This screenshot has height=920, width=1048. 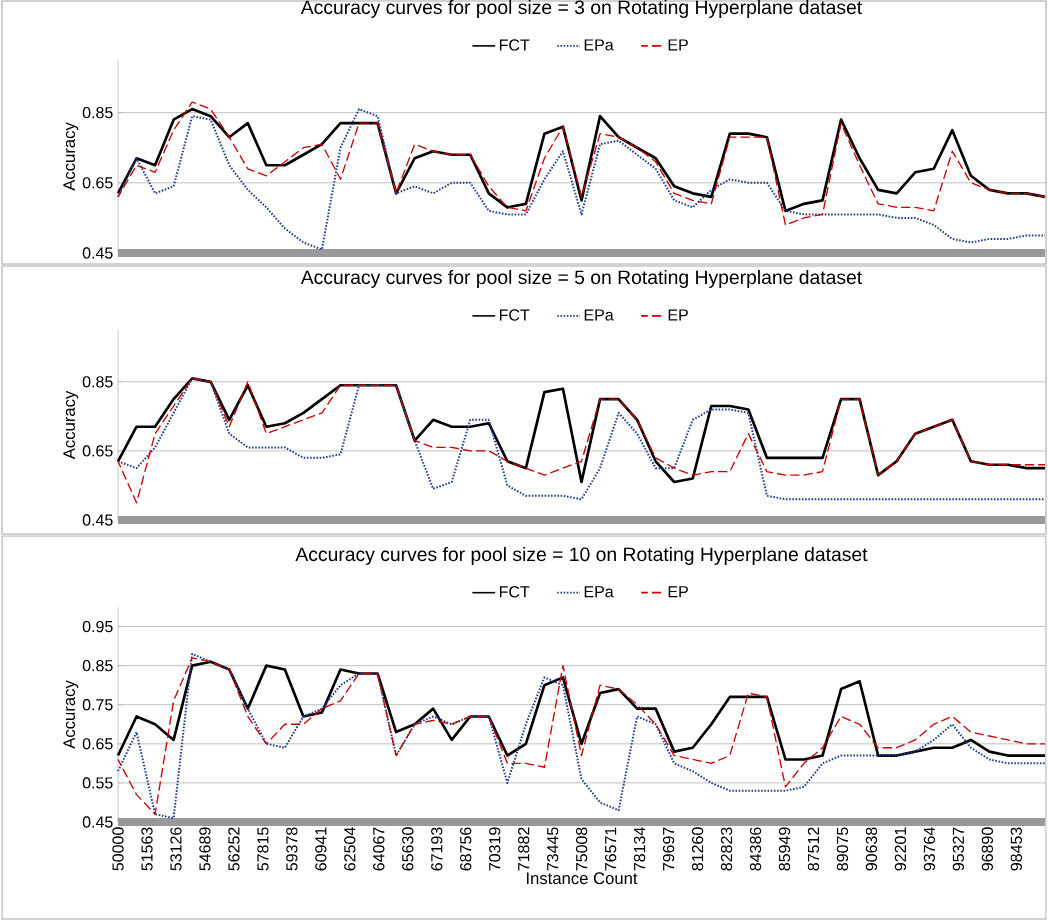 What do you see at coordinates (205, 849) in the screenshot?
I see `x-tick-label: 54689` at bounding box center [205, 849].